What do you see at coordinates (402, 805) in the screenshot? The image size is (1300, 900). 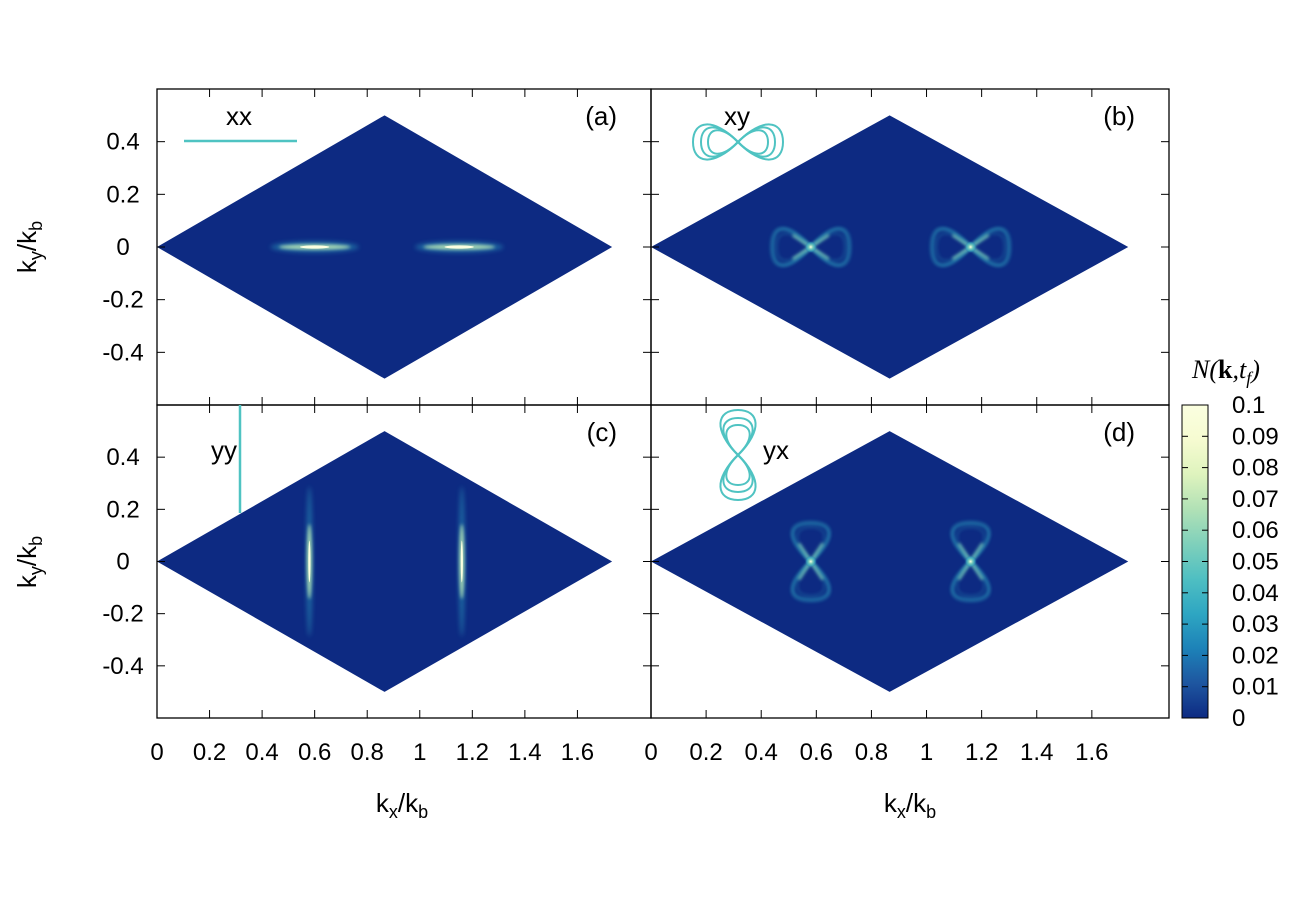 I see `x-axis-label-left: kx/kb` at bounding box center [402, 805].